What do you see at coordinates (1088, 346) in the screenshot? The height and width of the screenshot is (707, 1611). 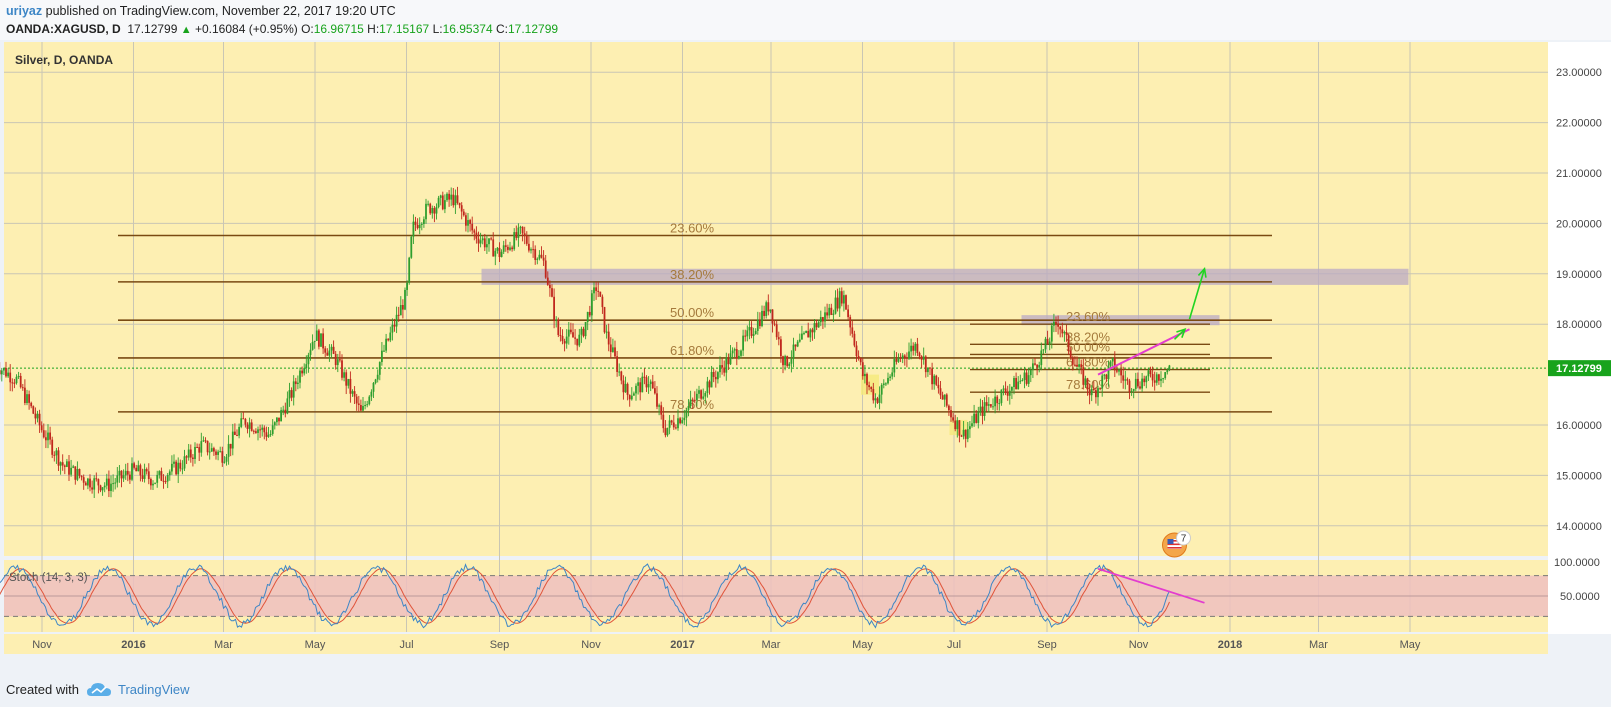 I see `fib-level-label: 50.00%` at bounding box center [1088, 346].